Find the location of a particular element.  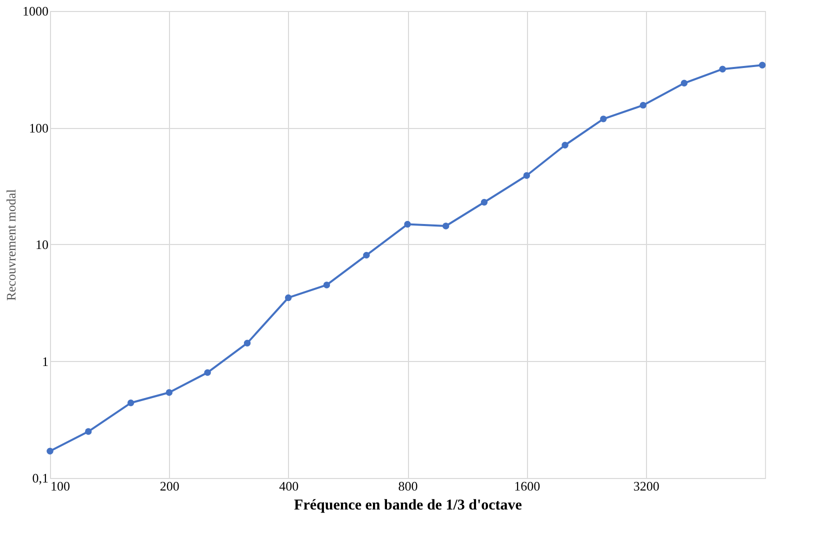

x-tick-label: 200 is located at coordinates (170, 486).